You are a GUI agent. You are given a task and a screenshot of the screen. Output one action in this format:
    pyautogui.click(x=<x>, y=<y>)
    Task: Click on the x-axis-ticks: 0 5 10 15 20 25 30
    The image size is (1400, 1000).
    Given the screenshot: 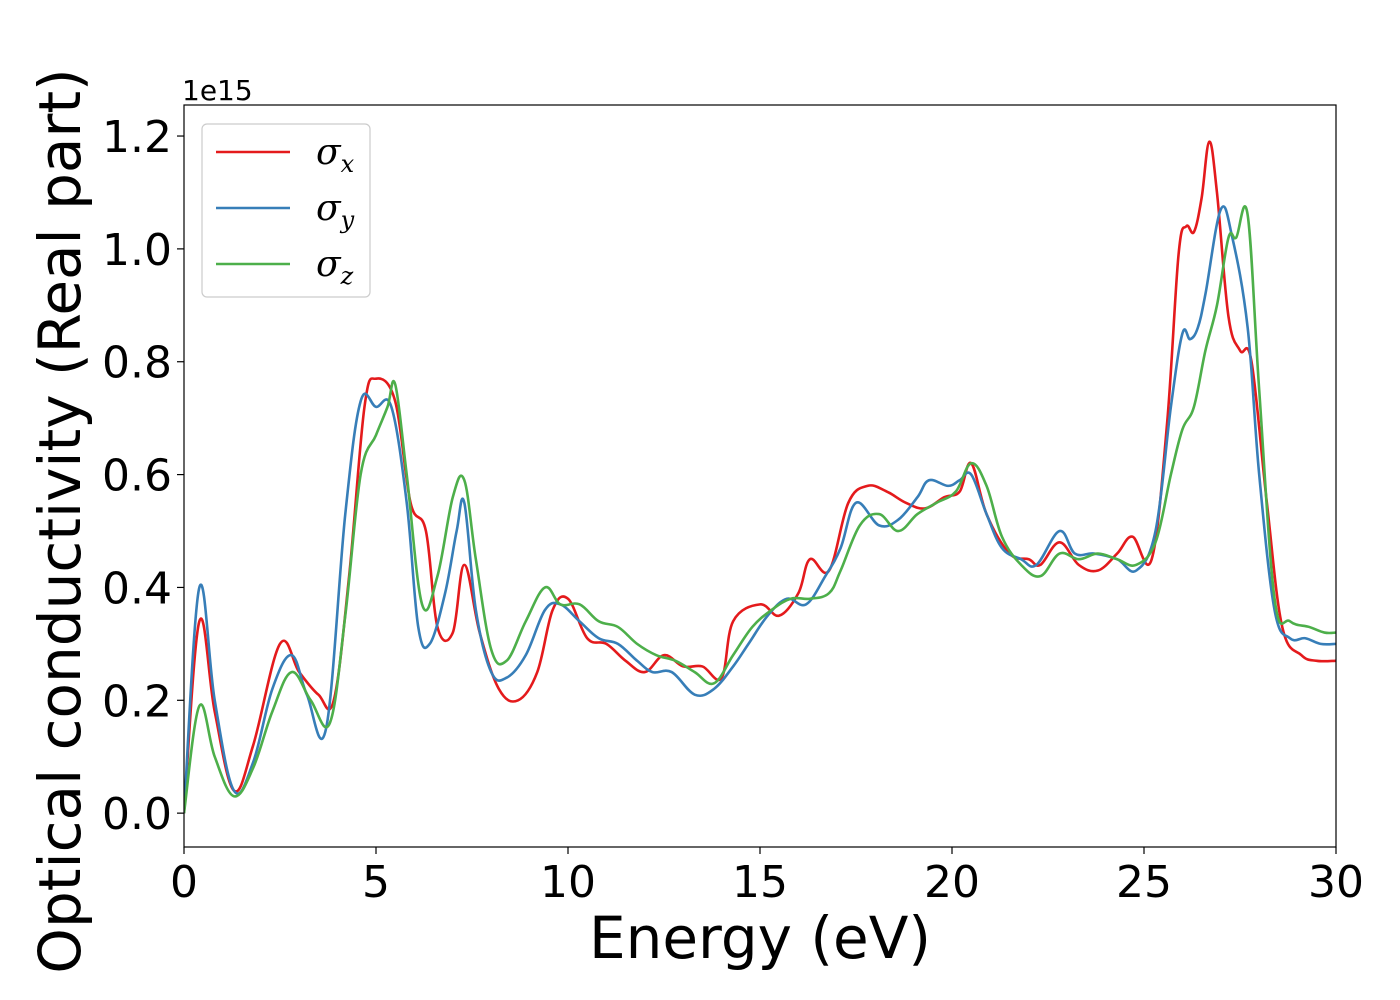 What is the action you would take?
    pyautogui.click(x=767, y=877)
    